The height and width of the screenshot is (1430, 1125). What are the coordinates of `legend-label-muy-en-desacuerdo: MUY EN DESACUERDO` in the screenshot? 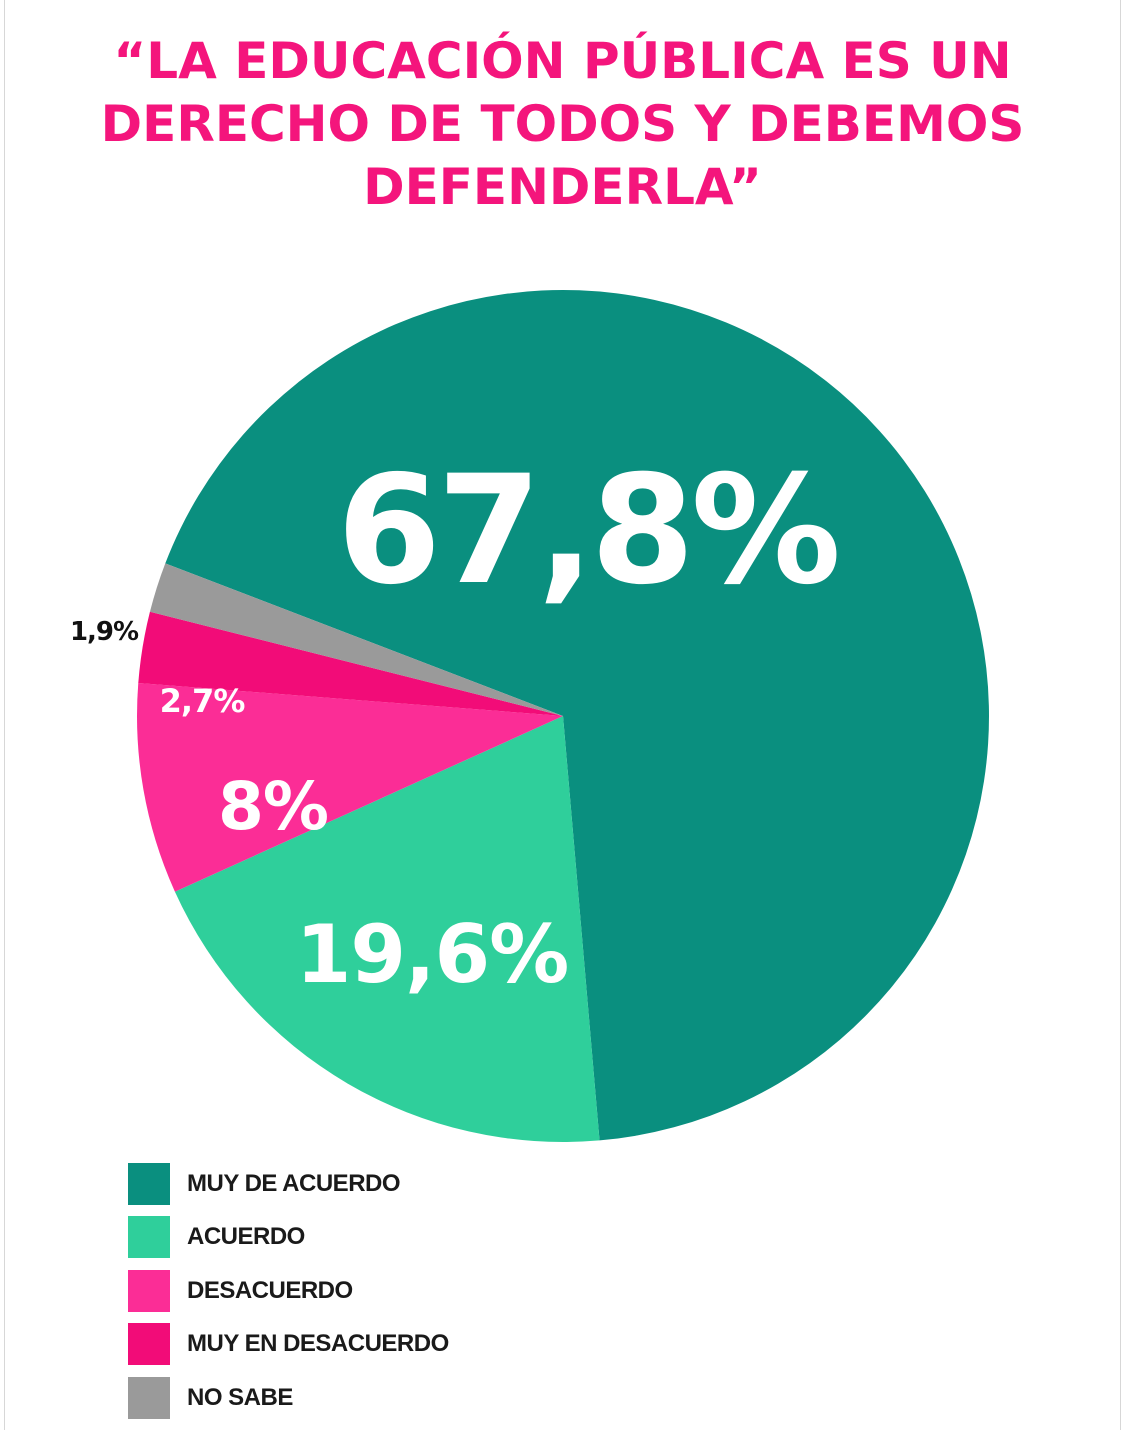 It's located at (318, 1344).